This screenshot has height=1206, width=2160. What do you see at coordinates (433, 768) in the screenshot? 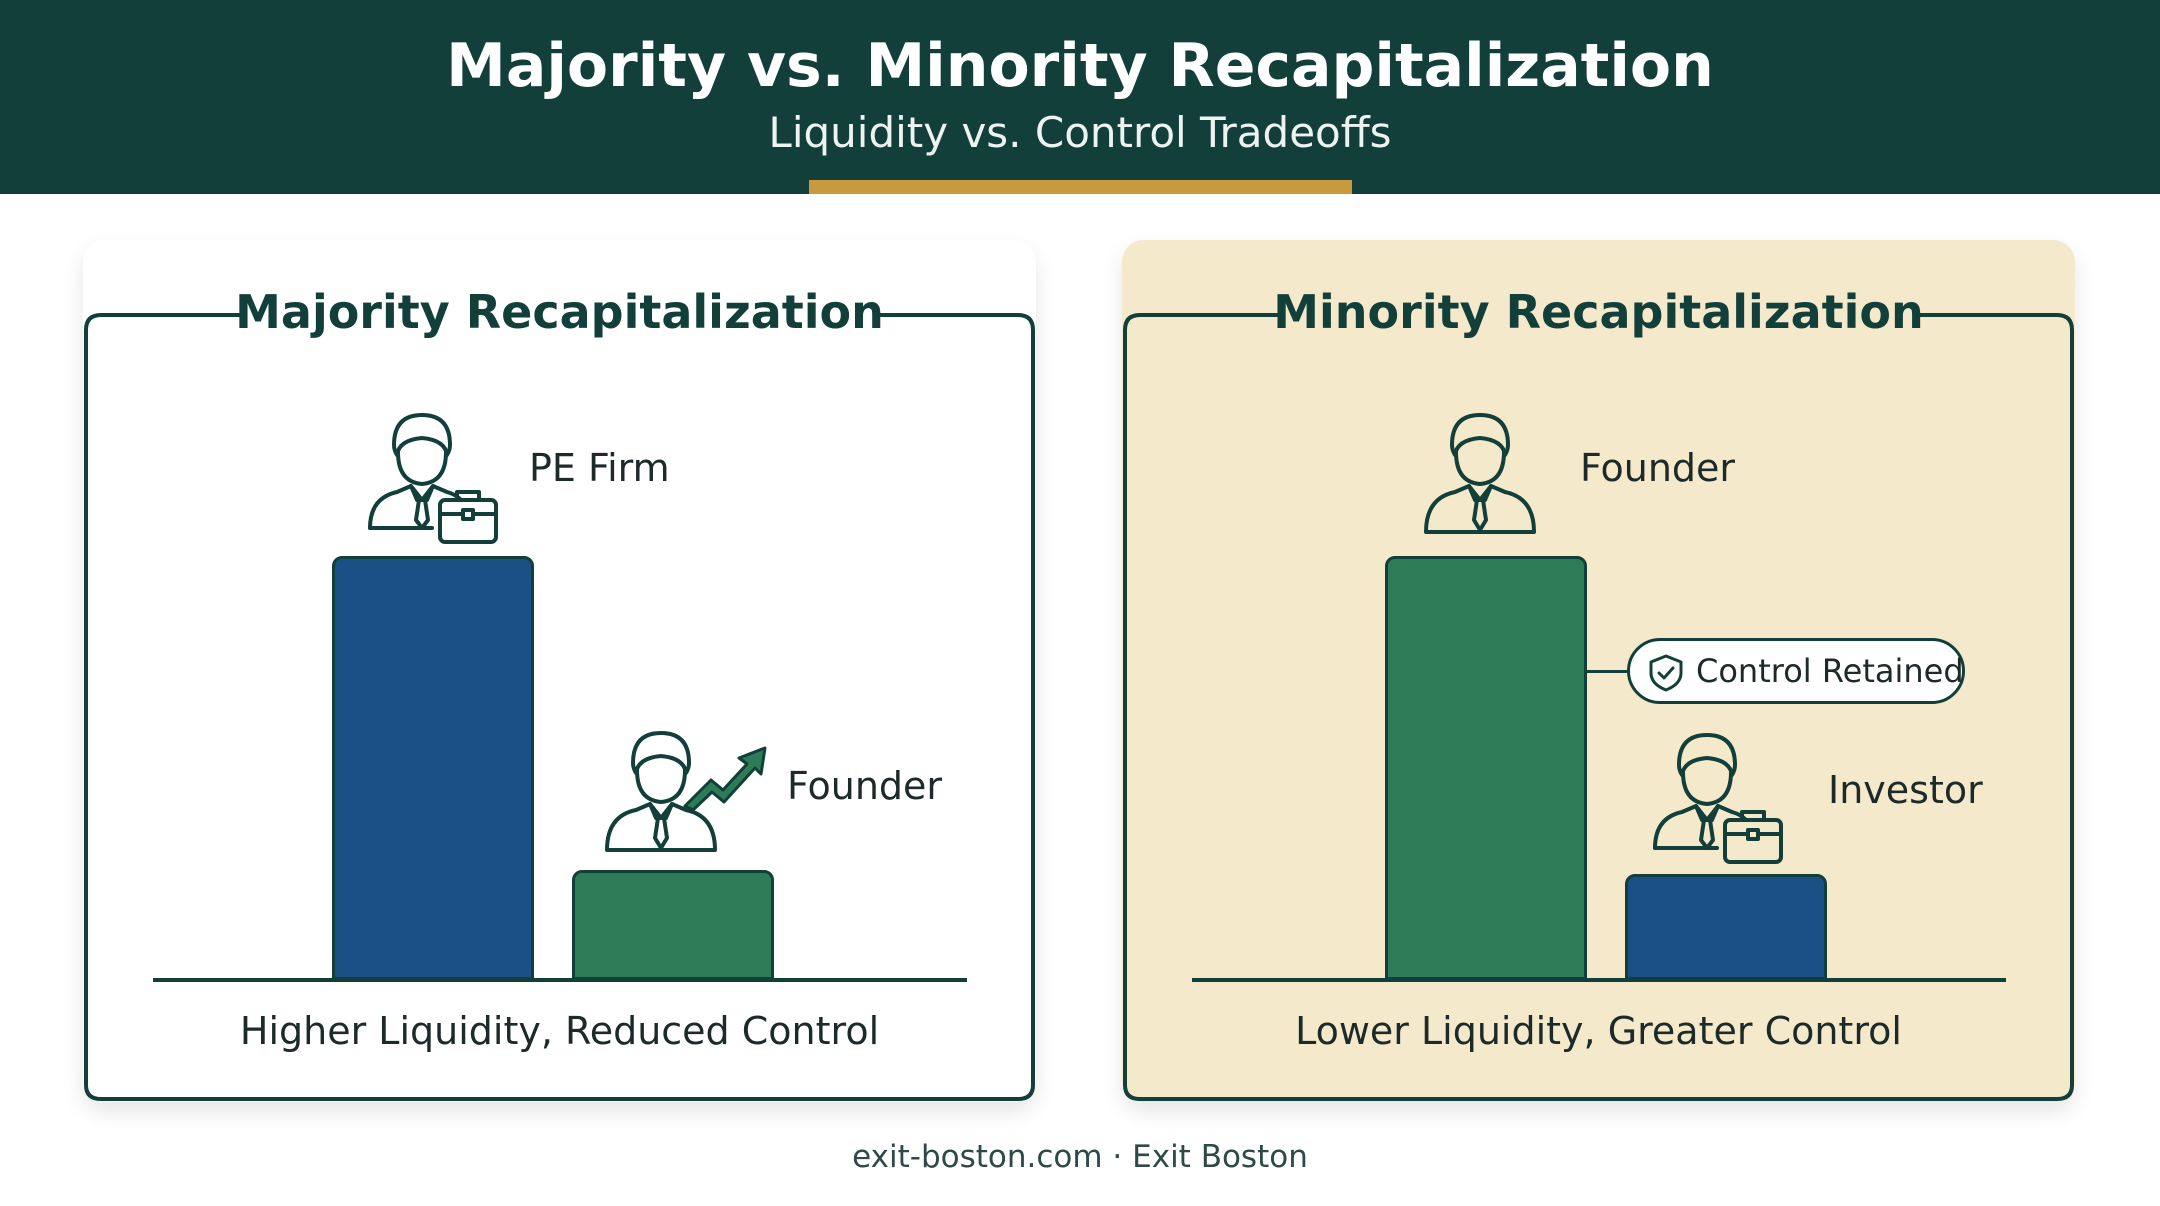
I see `majority-pe-firm-bar` at bounding box center [433, 768].